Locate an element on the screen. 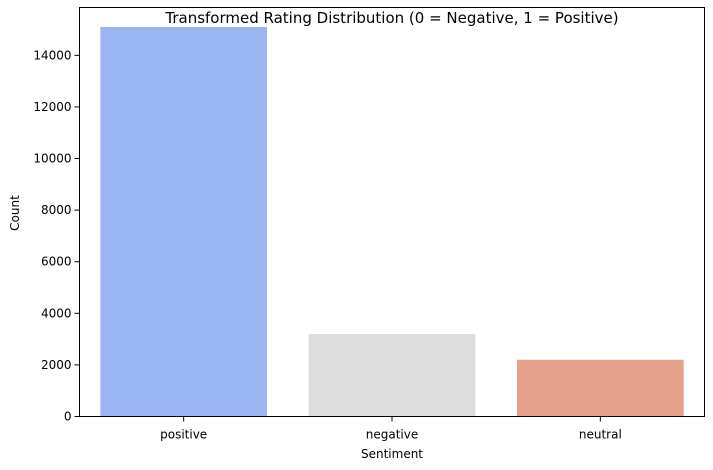 Image resolution: width=713 pixels, height=470 pixels. x-tick-label-positive: positive is located at coordinates (183, 435).